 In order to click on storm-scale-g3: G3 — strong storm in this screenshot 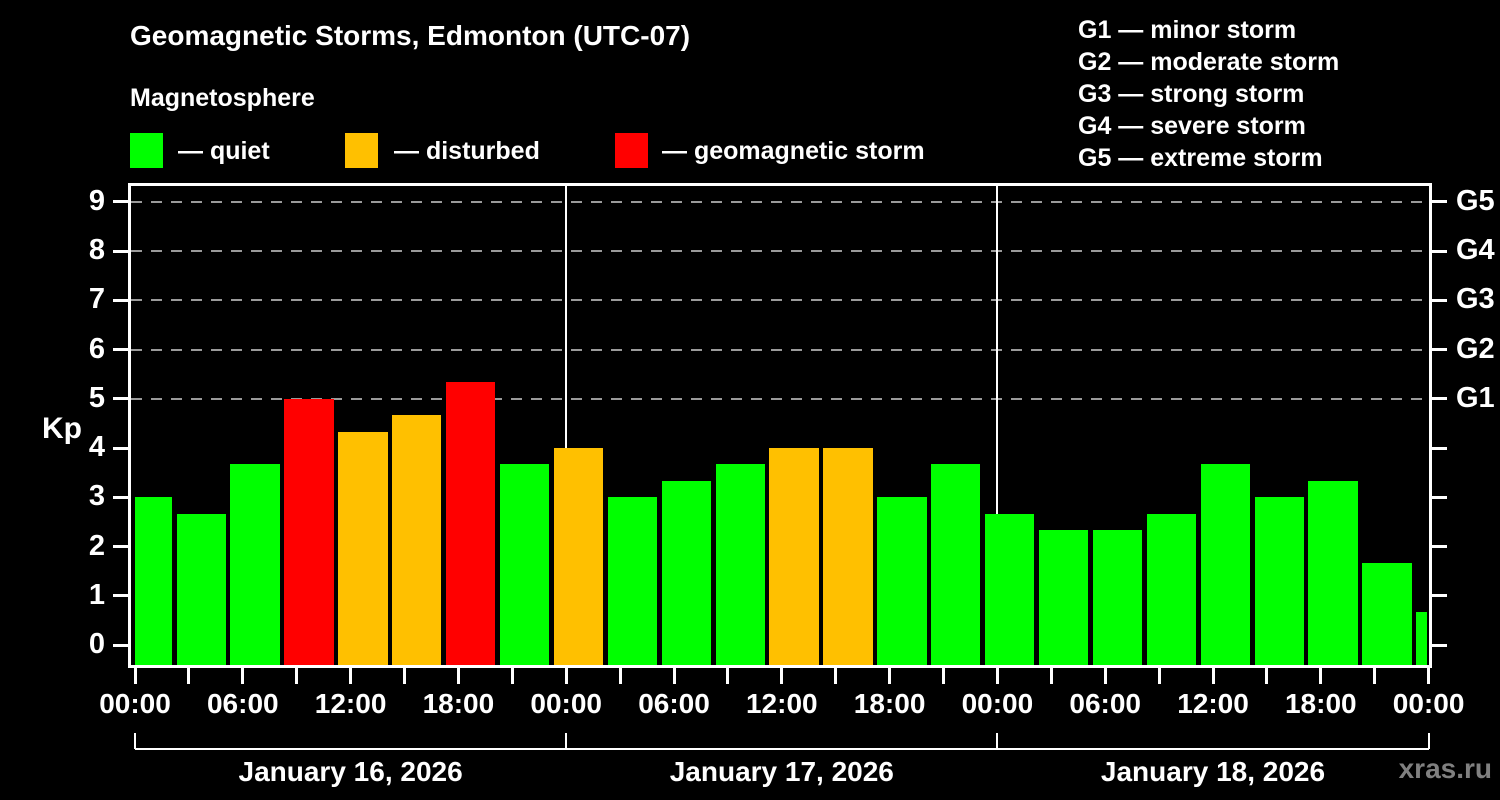, I will do `click(1191, 94)`.